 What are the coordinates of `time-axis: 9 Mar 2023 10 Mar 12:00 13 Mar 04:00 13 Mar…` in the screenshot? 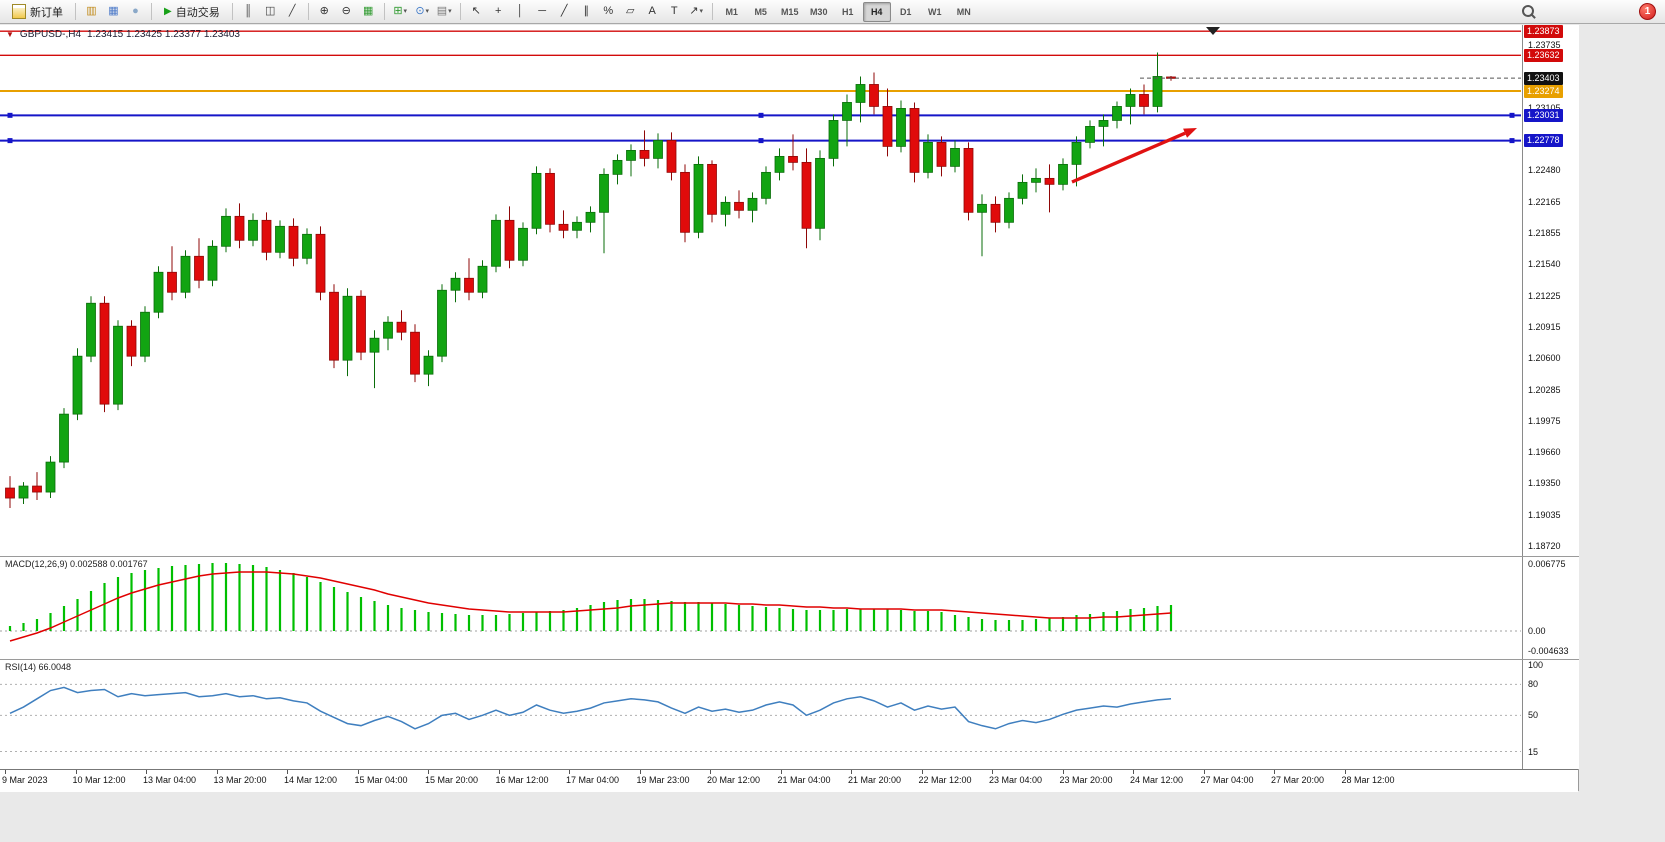 It's located at (789, 780).